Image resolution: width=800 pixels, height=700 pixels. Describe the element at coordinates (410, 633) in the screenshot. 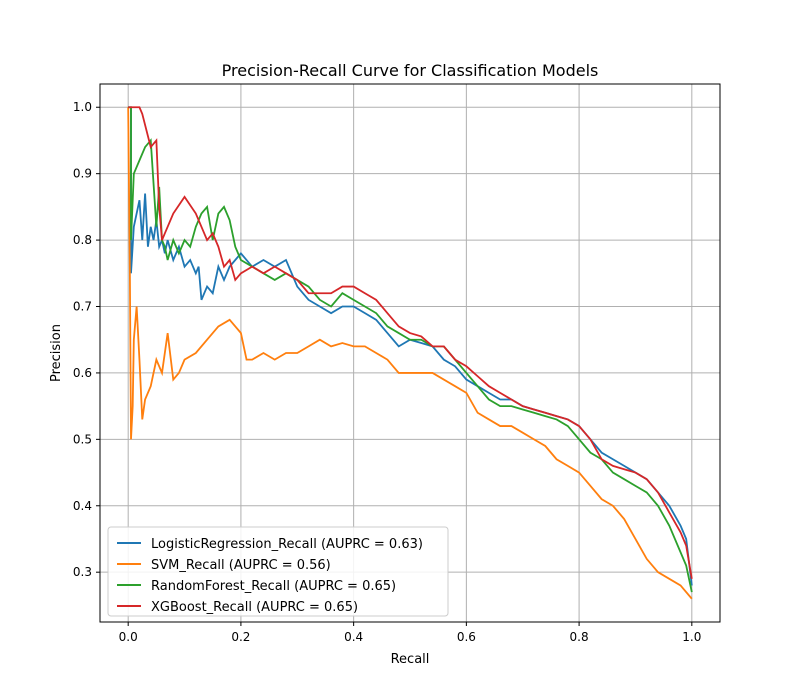

I see `x-axis-ticks: 0.0 0.2 0.4 0.6 0.8 1.0` at that location.